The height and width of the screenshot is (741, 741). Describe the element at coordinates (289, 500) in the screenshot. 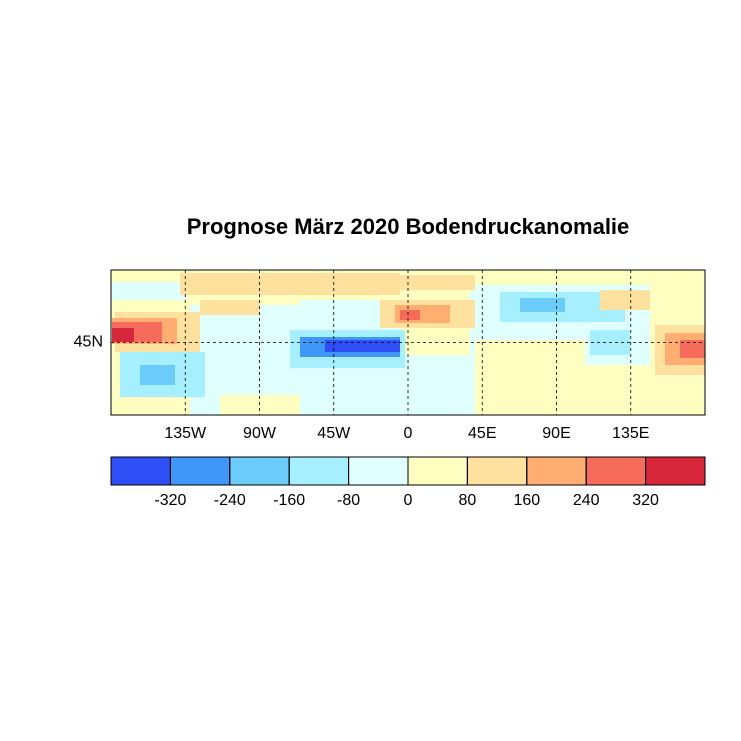

I see `colorbar-tick-label: -160` at that location.